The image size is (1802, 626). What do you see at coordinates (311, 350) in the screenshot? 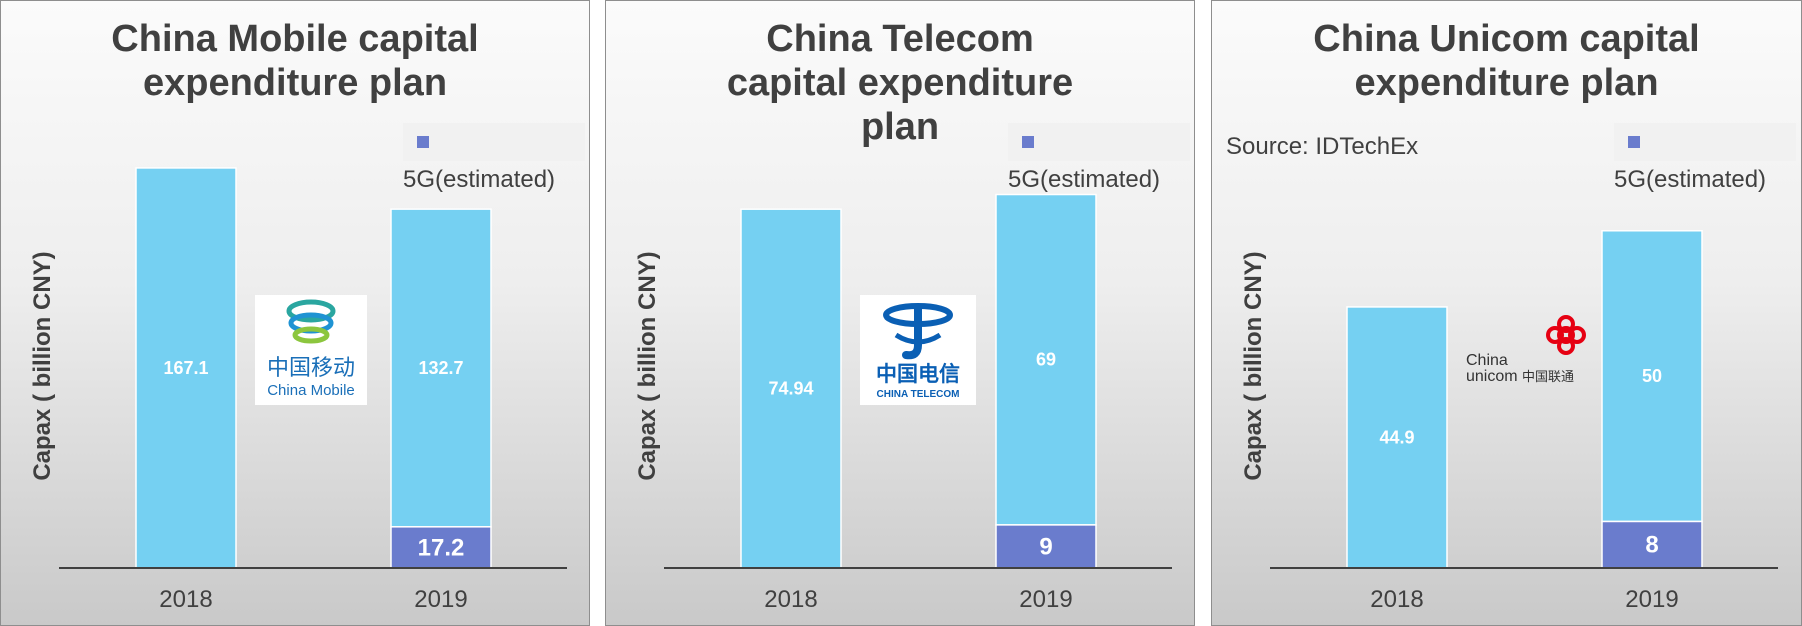
I see `china-mobile-logo: 中国移动 China Mobile` at bounding box center [311, 350].